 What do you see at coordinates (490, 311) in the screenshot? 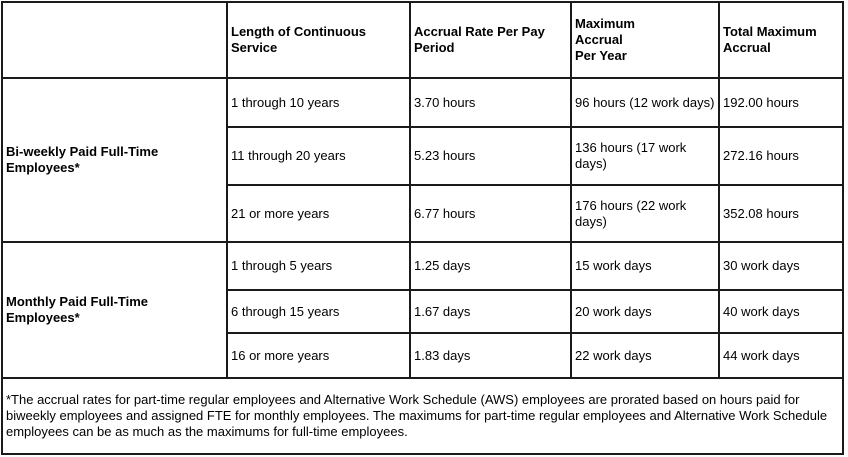
I see `cell-rate: 1.67 days` at bounding box center [490, 311].